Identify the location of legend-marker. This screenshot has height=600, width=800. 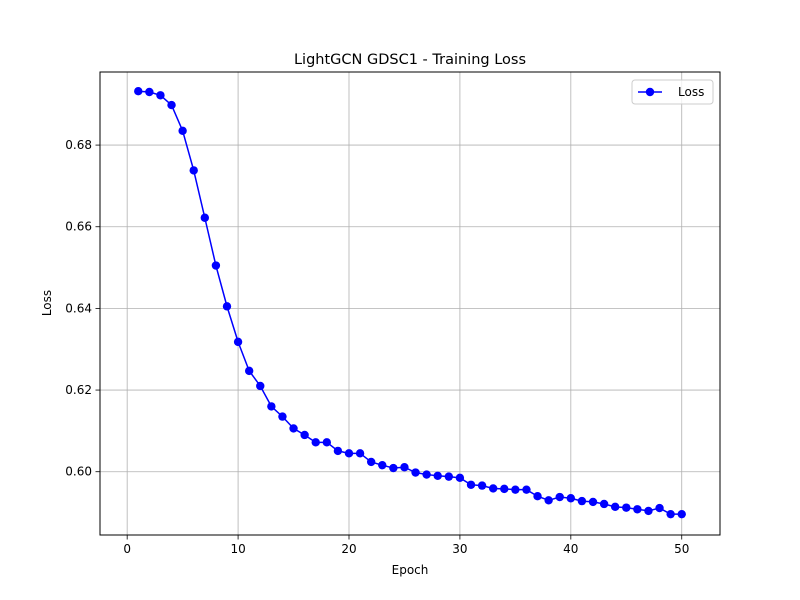
(650, 92).